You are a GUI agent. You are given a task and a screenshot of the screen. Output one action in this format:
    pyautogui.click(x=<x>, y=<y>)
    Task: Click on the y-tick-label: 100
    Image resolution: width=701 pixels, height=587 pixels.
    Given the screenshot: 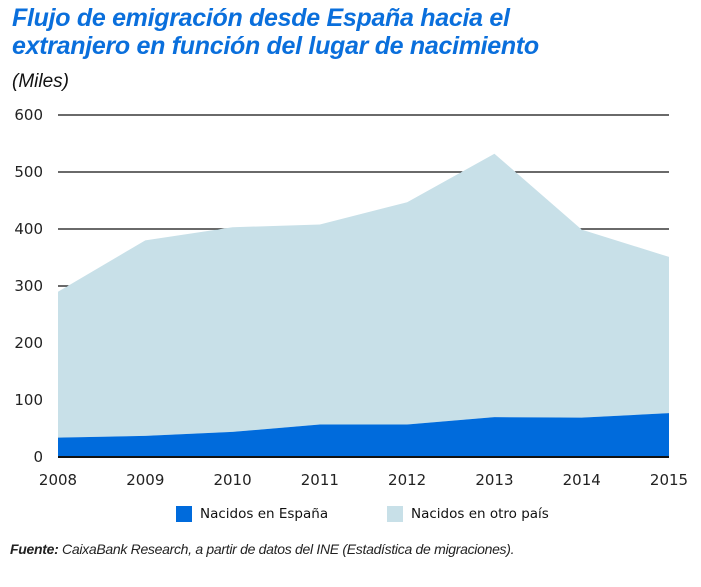 What is the action you would take?
    pyautogui.click(x=28, y=400)
    